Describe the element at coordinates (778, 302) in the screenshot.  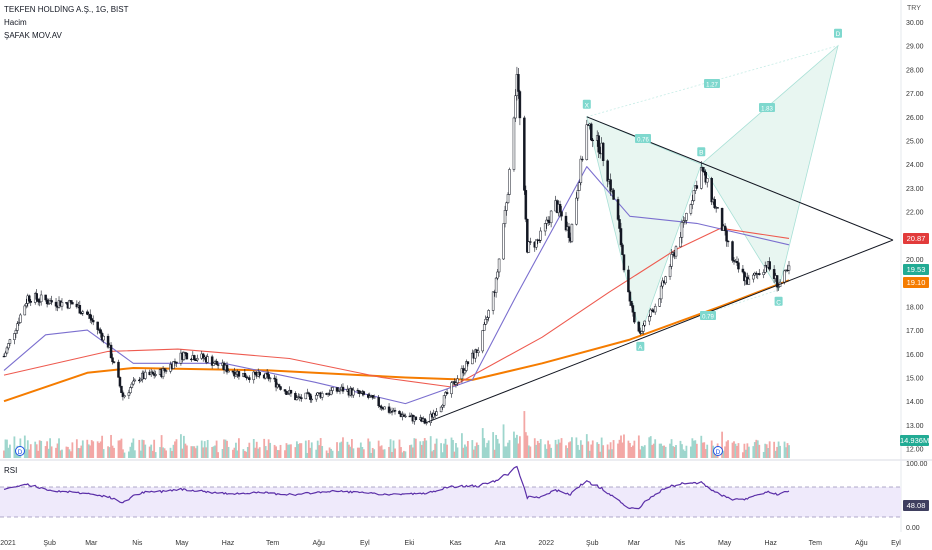
I see `pattern-point-label: C` at that location.